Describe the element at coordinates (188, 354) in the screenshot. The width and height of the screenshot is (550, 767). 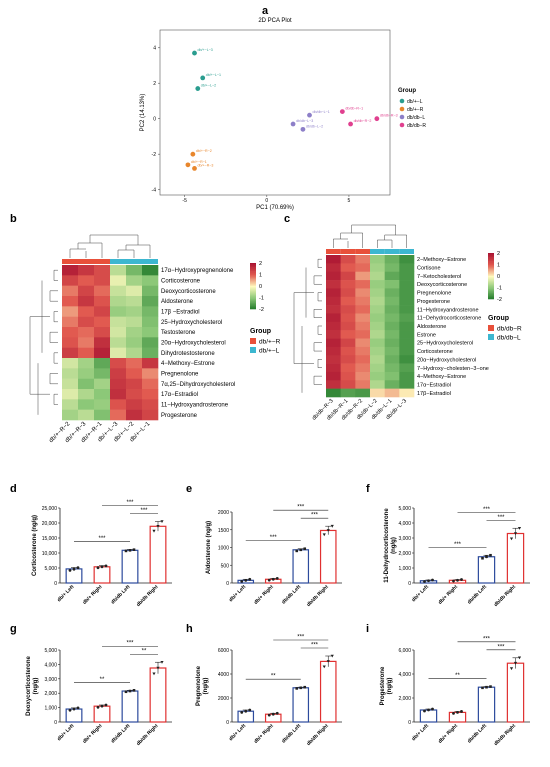
I see `hmb-row-label: Dihydrotestosterone` at that location.